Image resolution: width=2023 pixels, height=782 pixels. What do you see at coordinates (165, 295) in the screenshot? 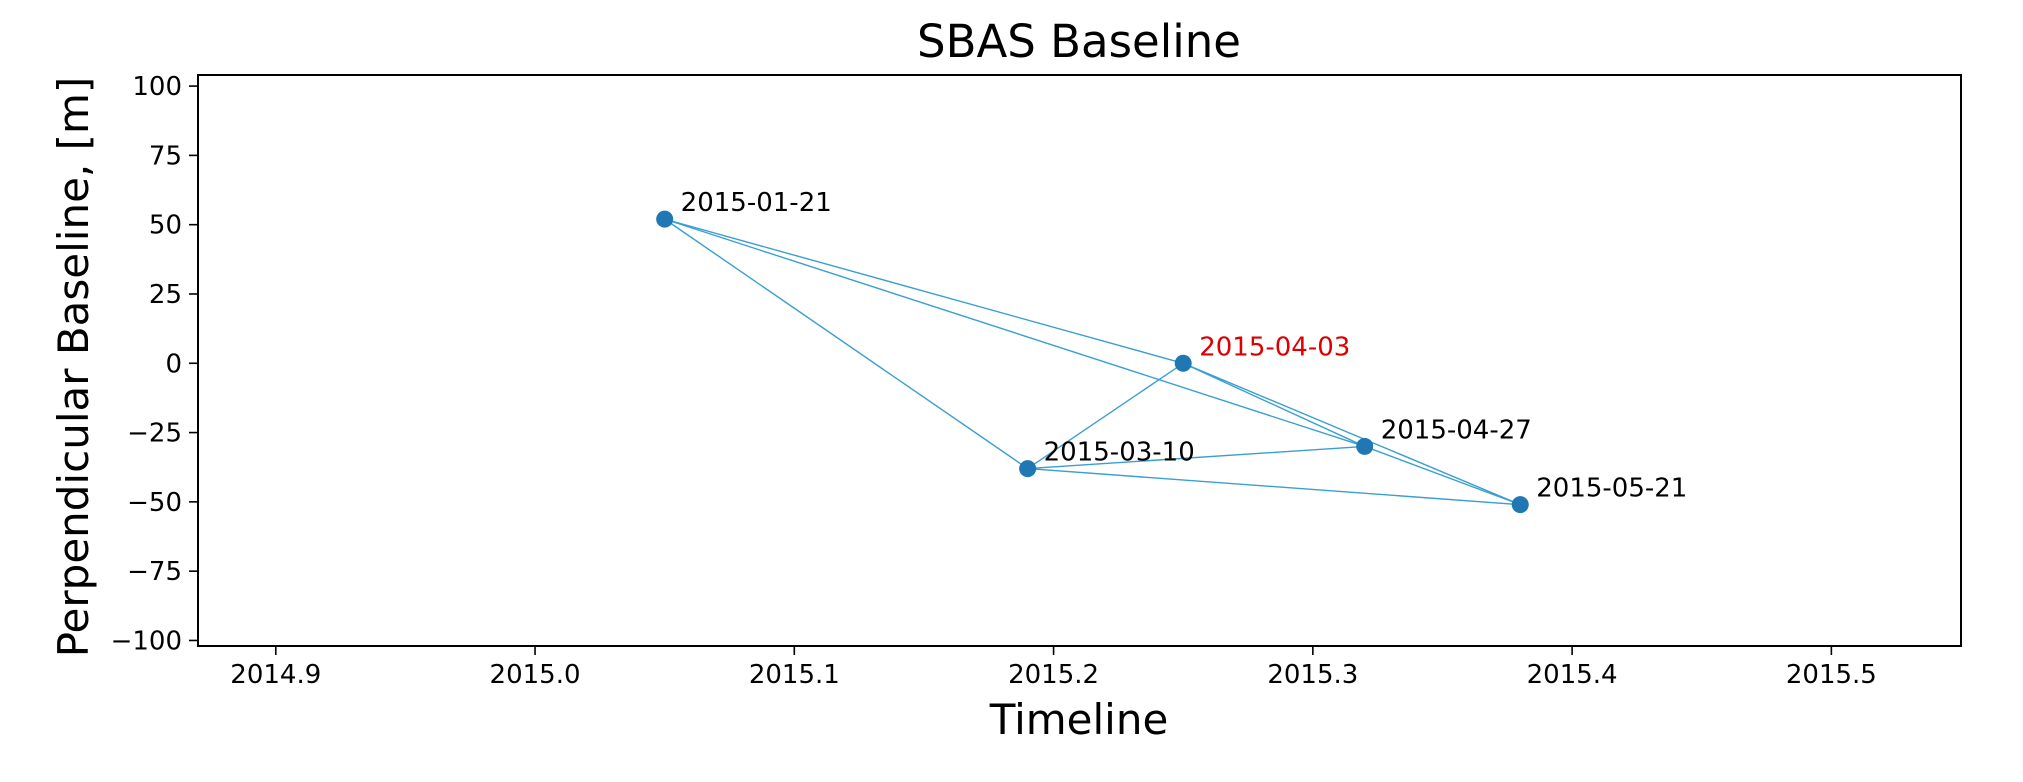
I see `y-tick-label: 25` at bounding box center [165, 295].